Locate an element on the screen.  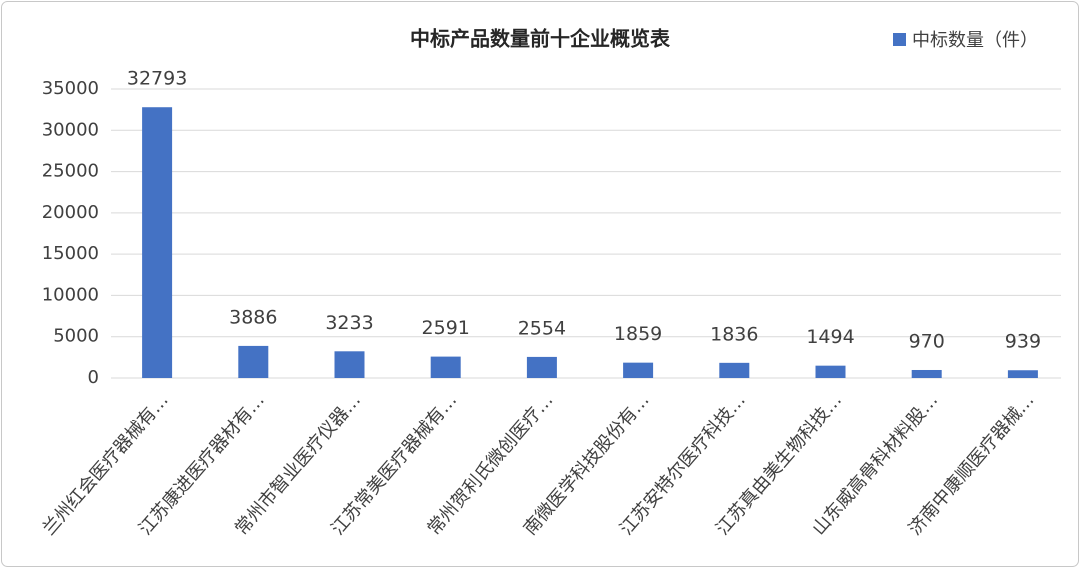
y-tick-label: 15000 is located at coordinates (70, 253).